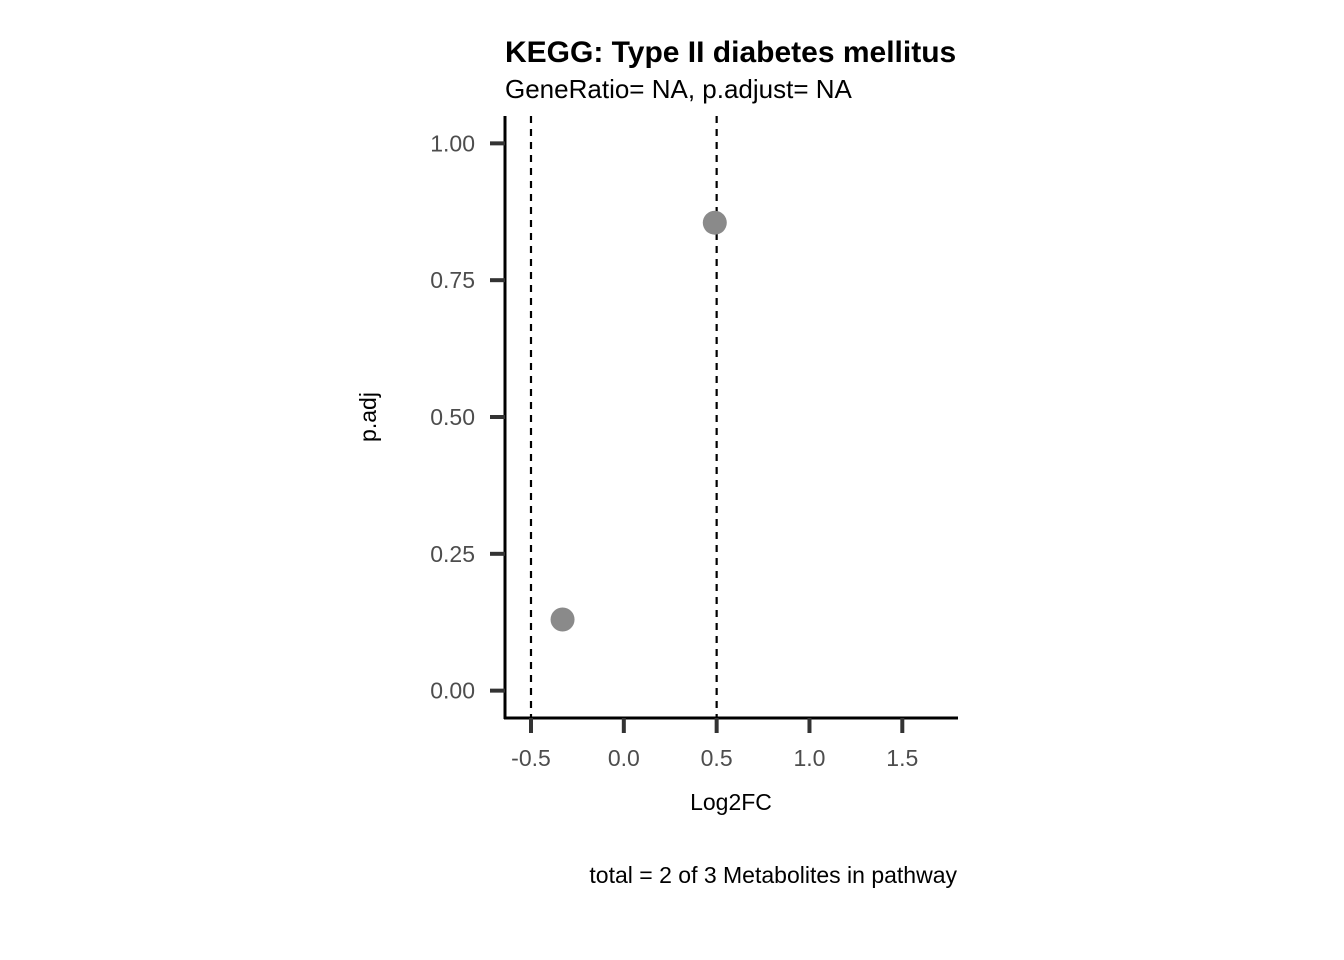 The height and width of the screenshot is (960, 1344). I want to click on y-tick-label-2: 0.50, so click(452, 417).